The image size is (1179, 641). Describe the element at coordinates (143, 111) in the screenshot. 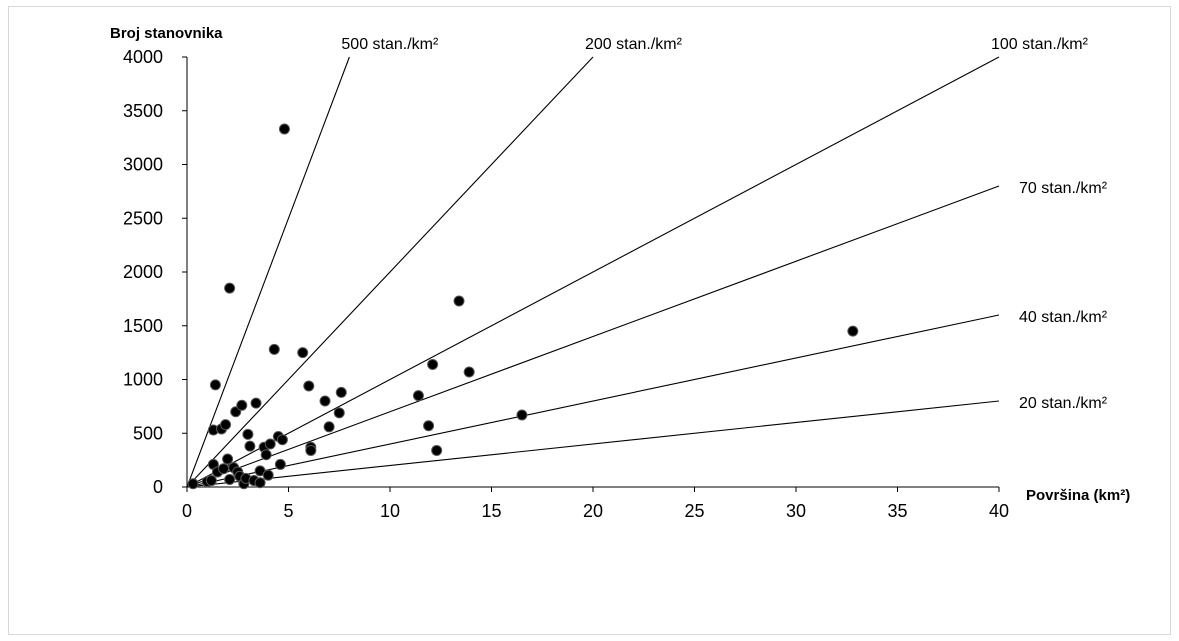

I see `y-tick-label: 3500` at that location.